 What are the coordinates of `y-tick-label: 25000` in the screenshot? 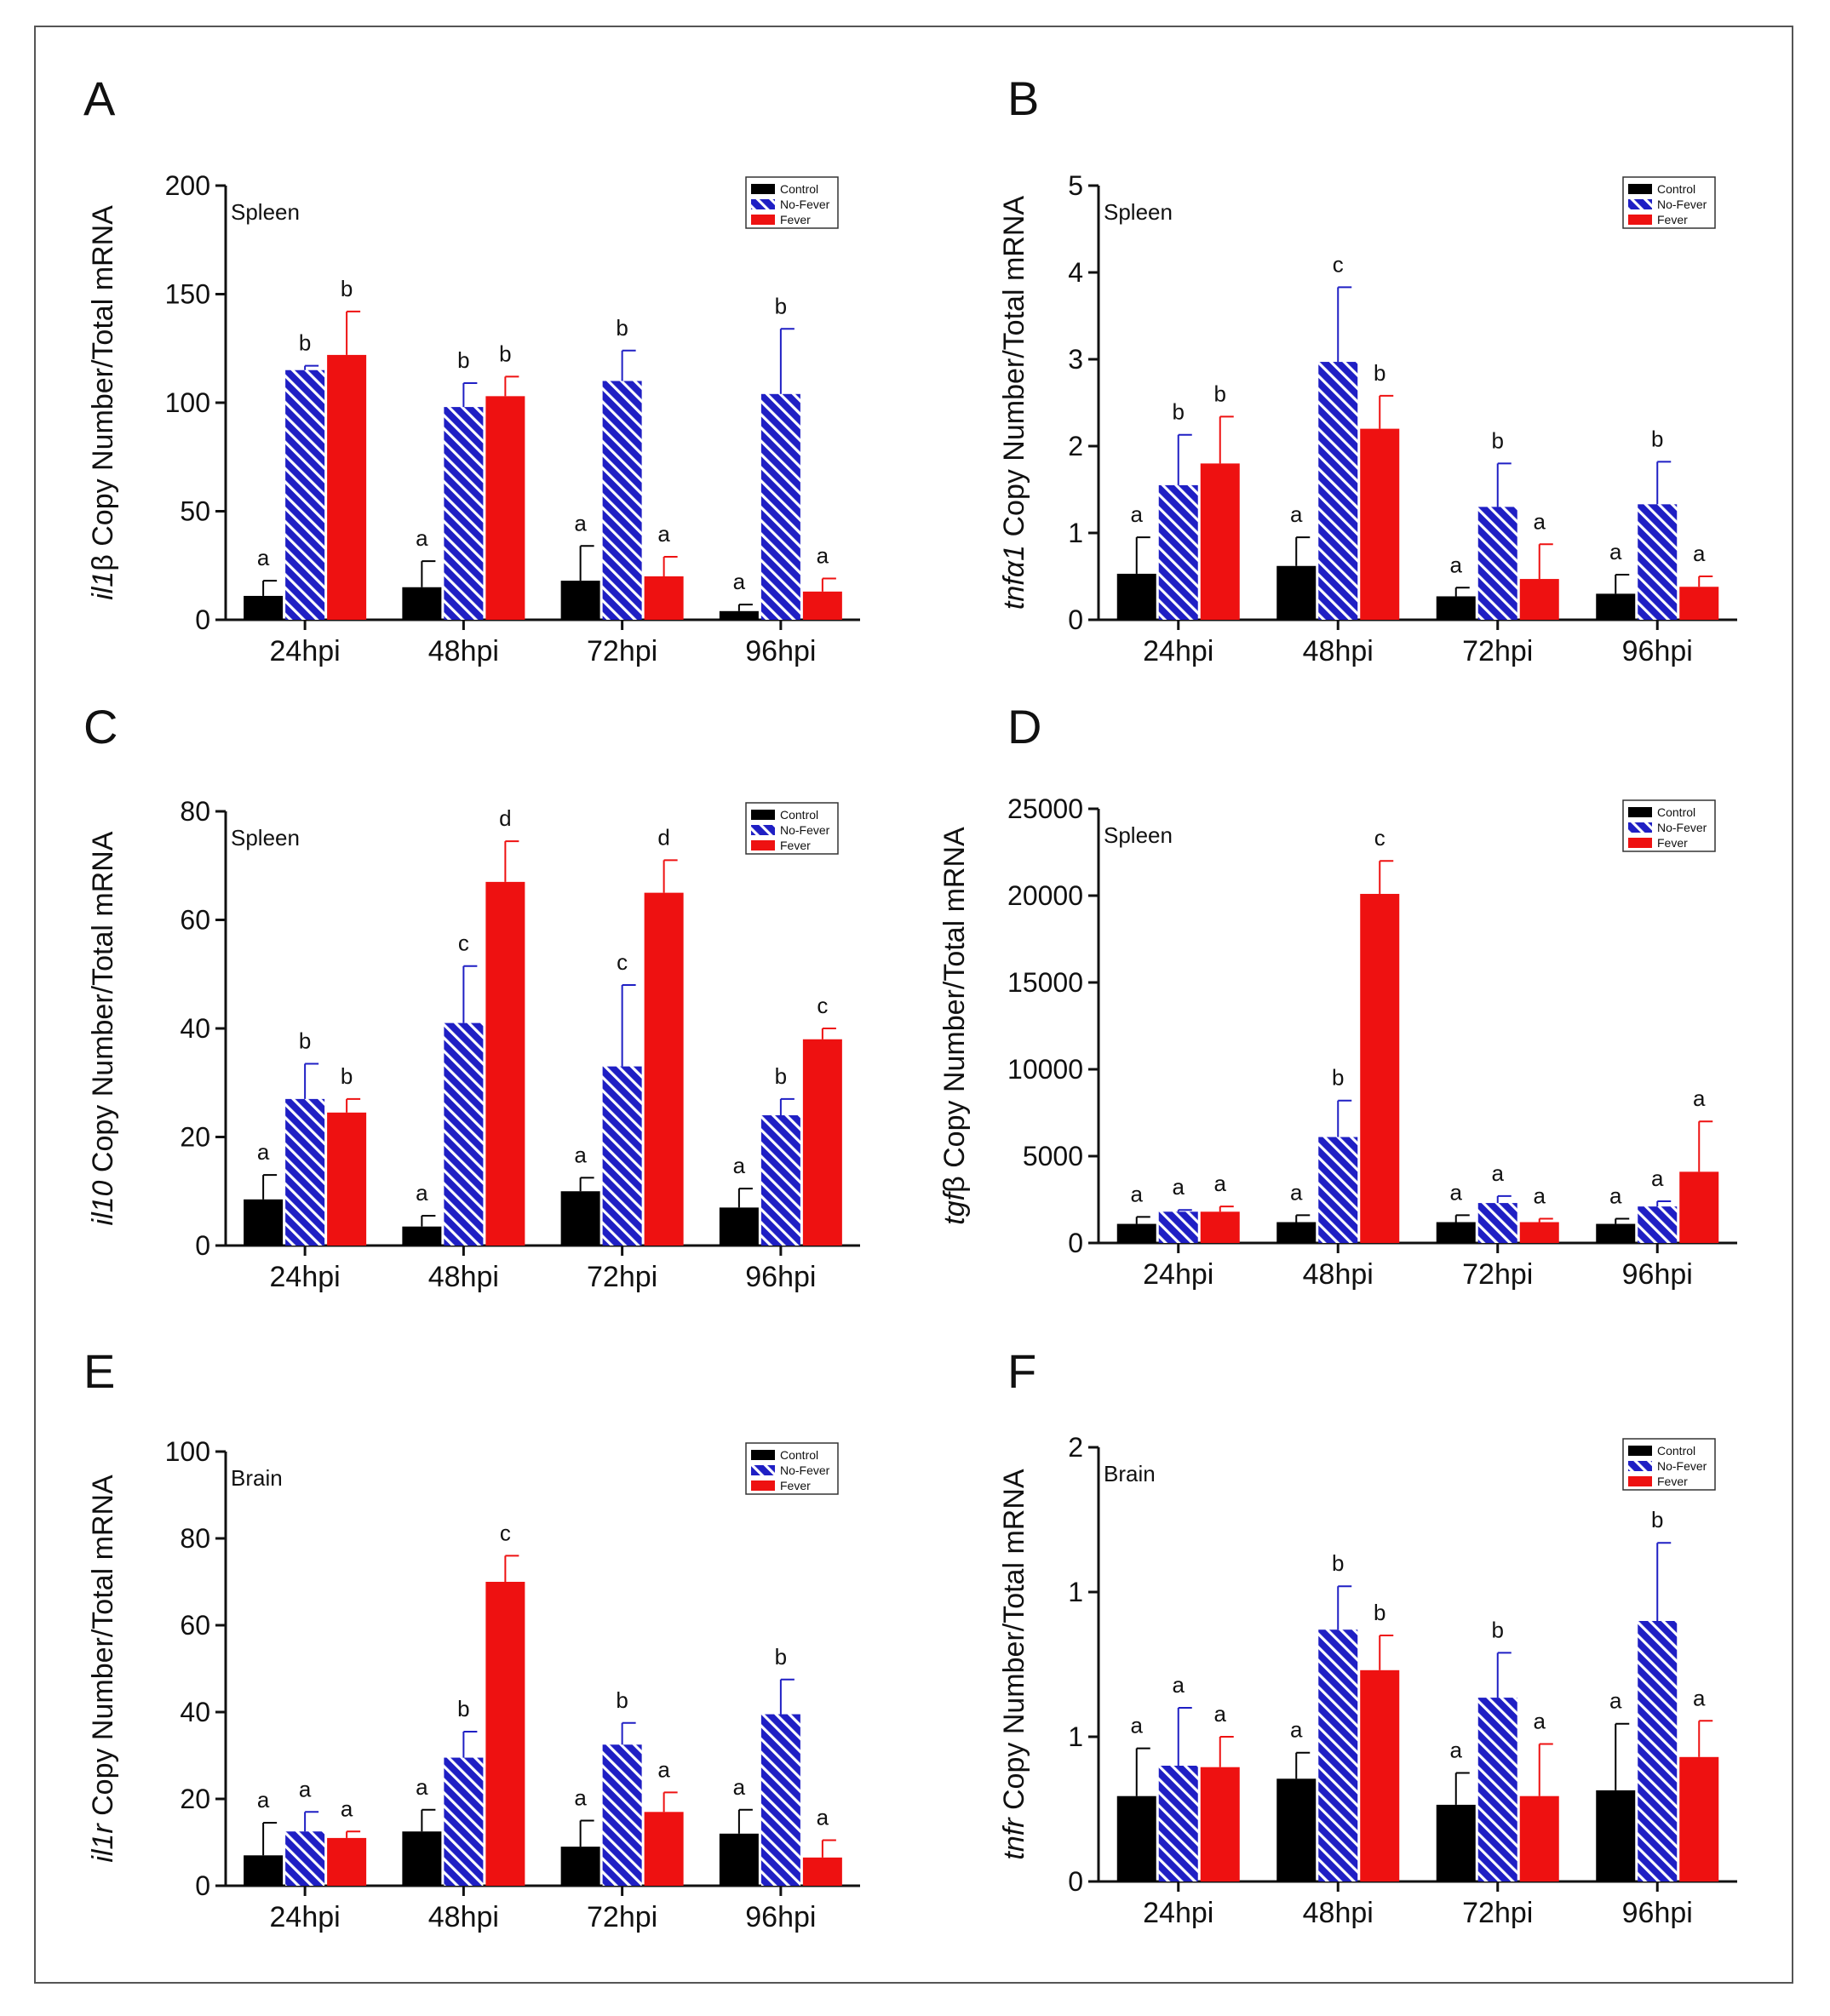 It's located at (1045, 808).